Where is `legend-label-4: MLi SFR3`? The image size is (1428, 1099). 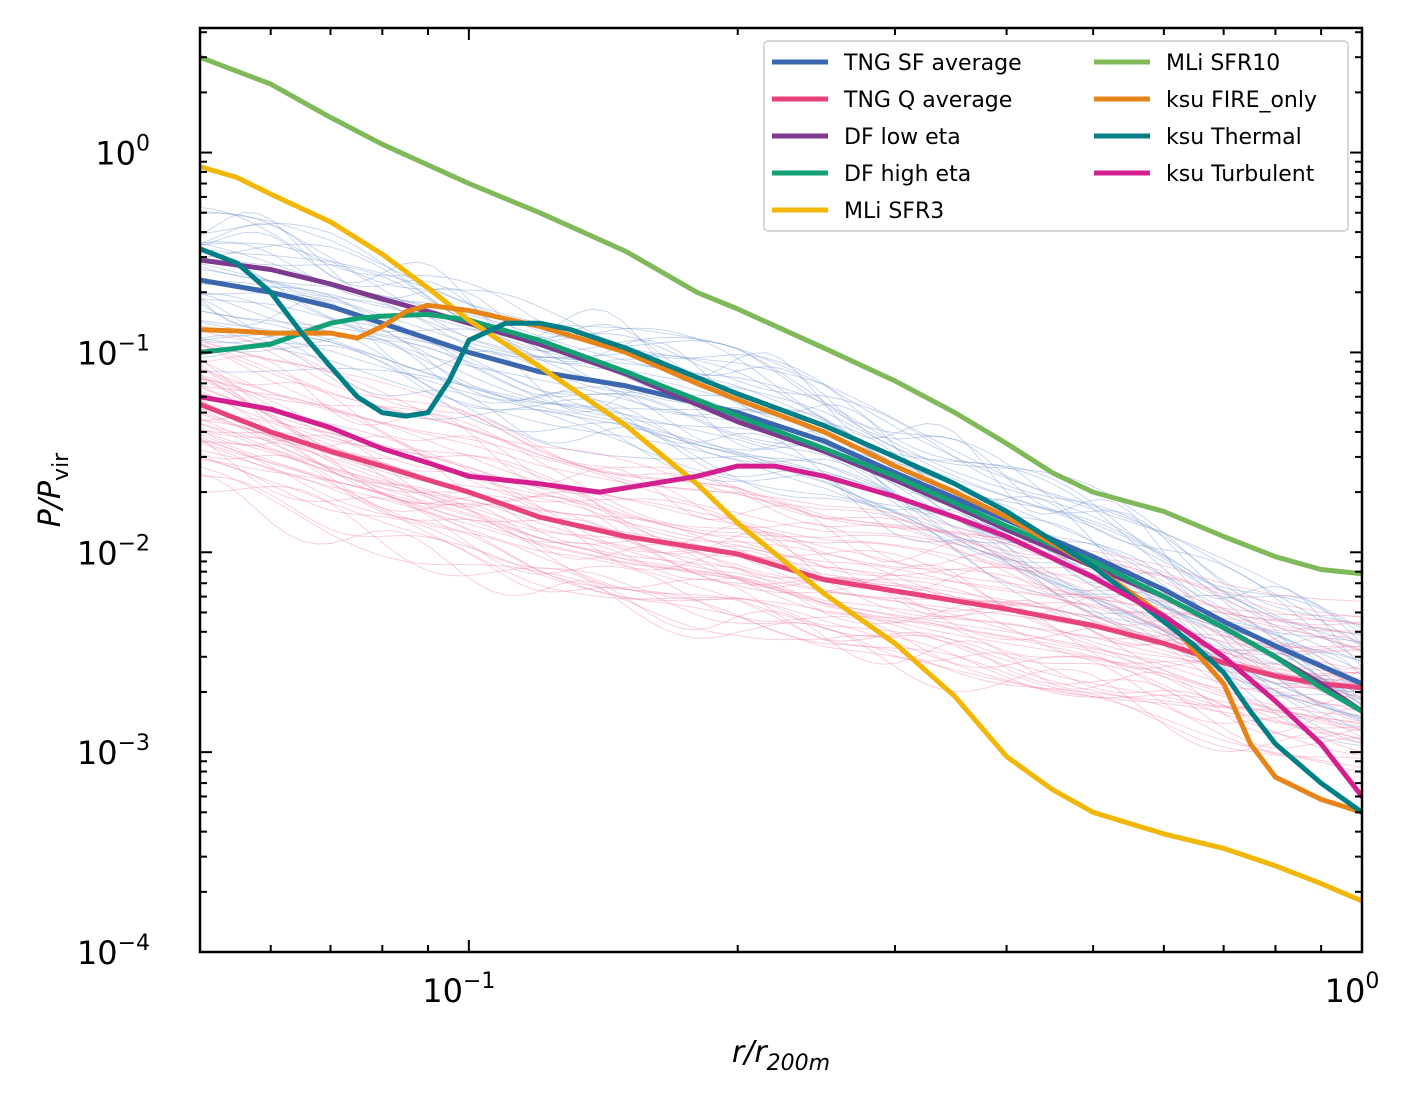 legend-label-4: MLi SFR3 is located at coordinates (894, 211).